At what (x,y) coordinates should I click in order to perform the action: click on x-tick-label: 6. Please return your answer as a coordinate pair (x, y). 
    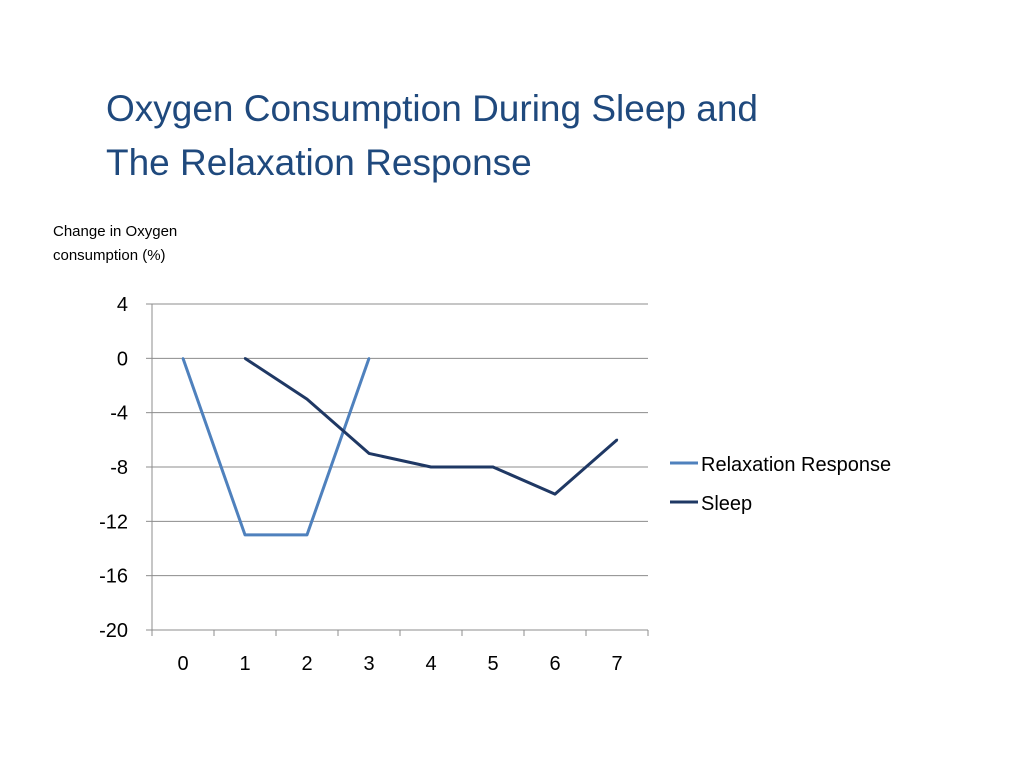
    Looking at the image, I should click on (554, 664).